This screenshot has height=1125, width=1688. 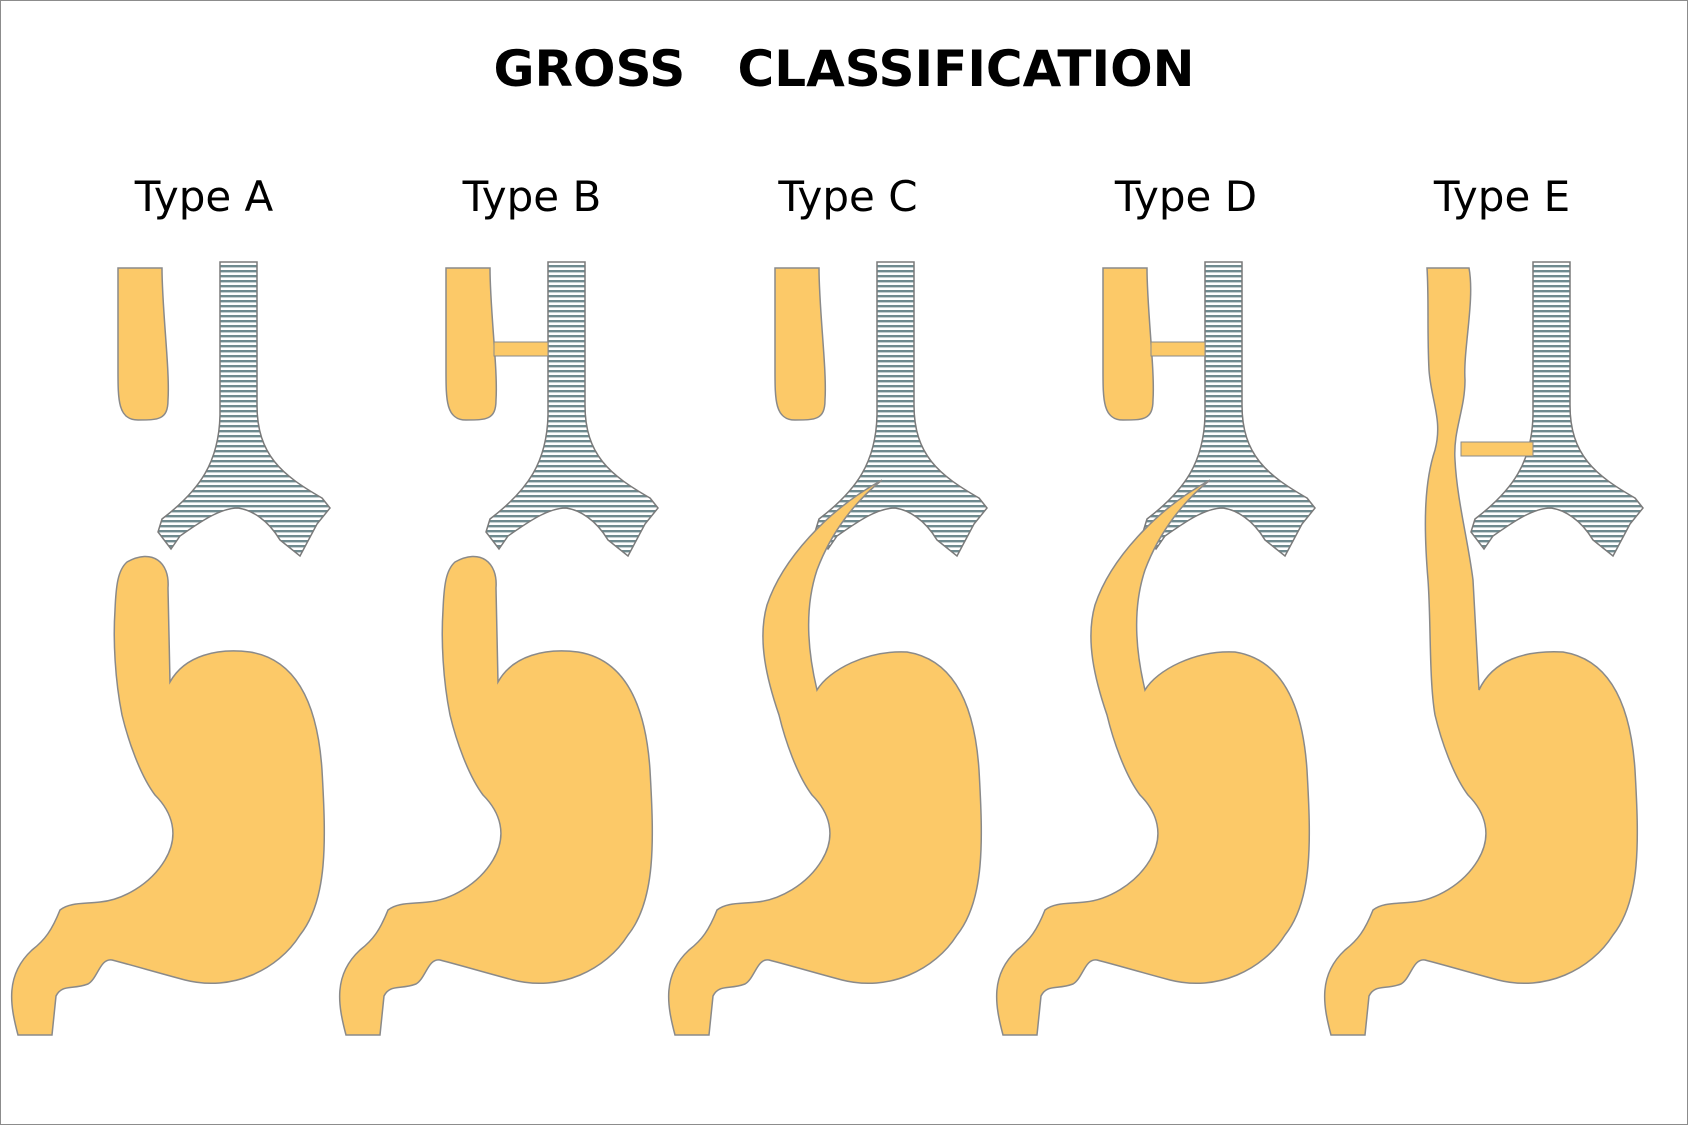 What do you see at coordinates (498, 648) in the screenshot?
I see `type-b-illustration` at bounding box center [498, 648].